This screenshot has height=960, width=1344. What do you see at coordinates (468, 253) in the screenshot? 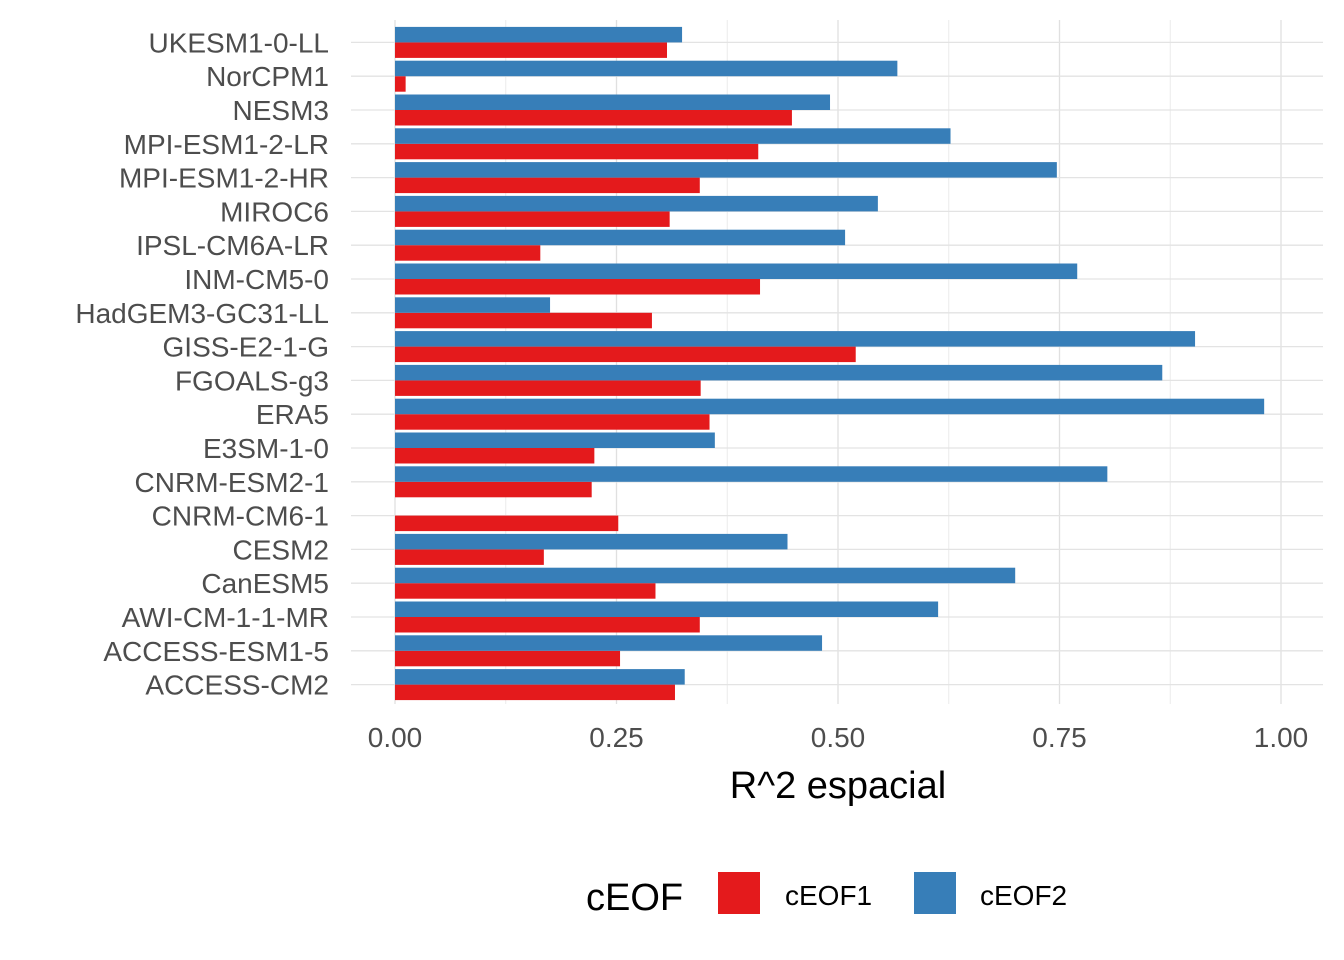
I see `bar-ceof1-ipsl-cm6a-lr` at bounding box center [468, 253].